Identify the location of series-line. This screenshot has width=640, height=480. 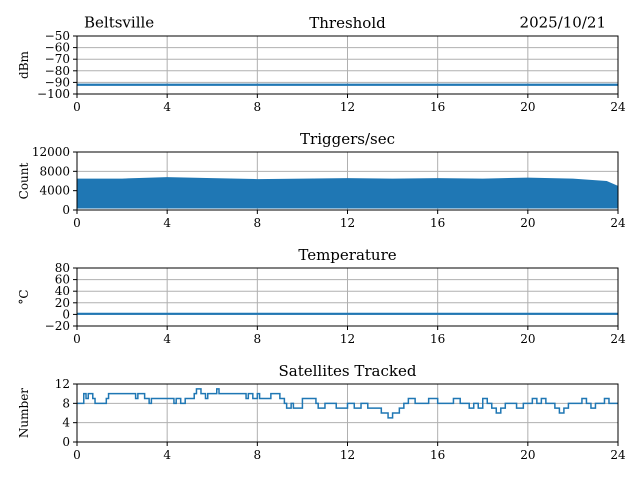
(347, 403).